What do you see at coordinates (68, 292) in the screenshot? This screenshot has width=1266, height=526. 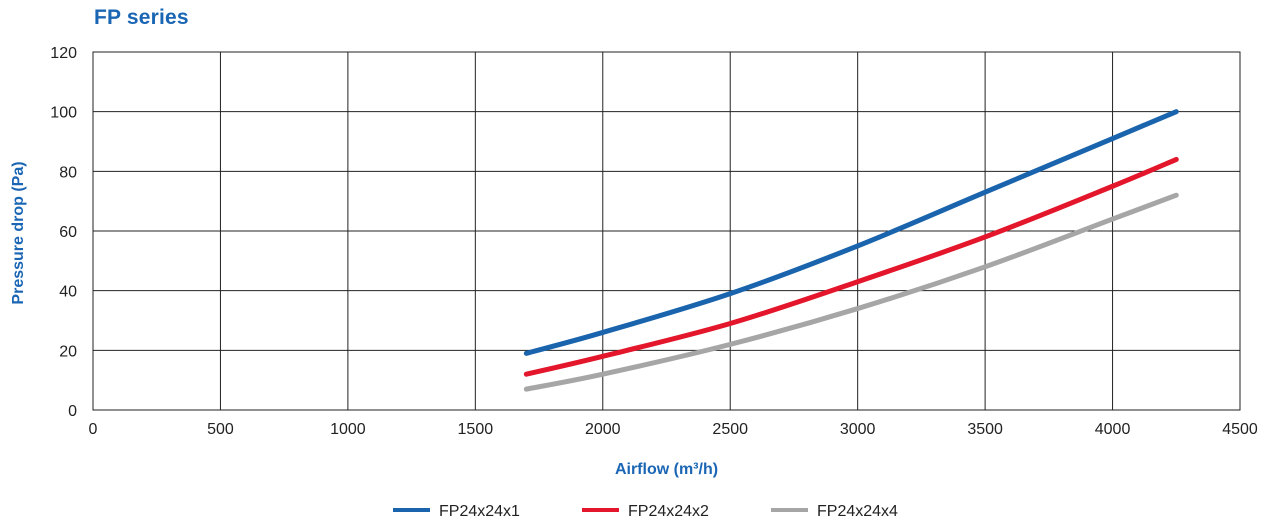 I see `y-tick-label: 40` at bounding box center [68, 292].